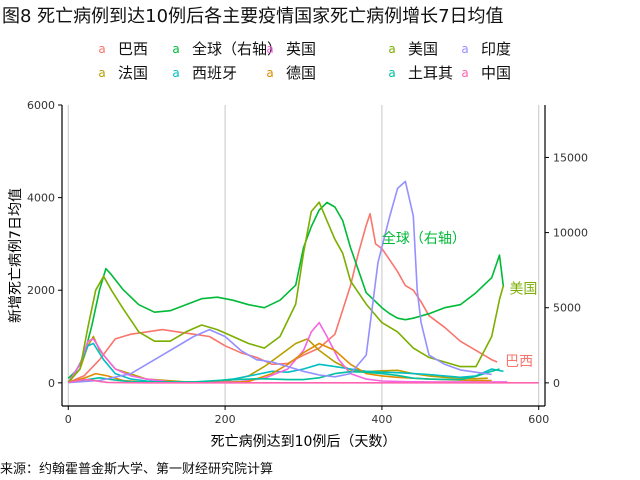 Image resolution: width=640 pixels, height=480 pixels. I want to click on y2-tick-label-1: 5000, so click(567, 308).